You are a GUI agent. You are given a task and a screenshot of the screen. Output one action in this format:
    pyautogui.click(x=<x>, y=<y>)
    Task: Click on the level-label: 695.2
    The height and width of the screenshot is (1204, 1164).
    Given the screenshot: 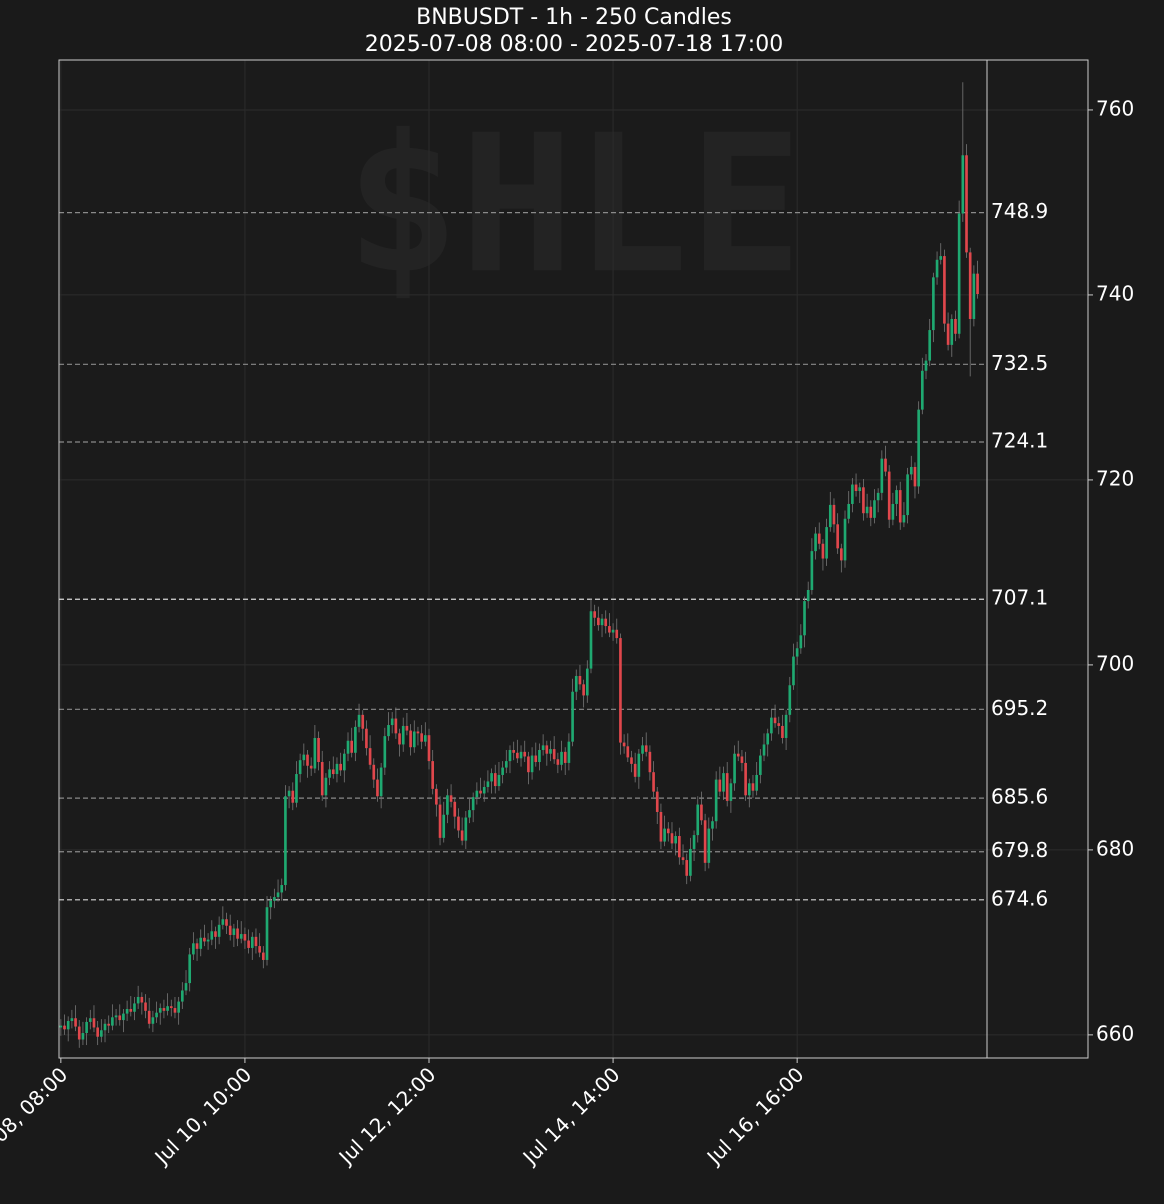 What is the action you would take?
    pyautogui.click(x=1019, y=708)
    